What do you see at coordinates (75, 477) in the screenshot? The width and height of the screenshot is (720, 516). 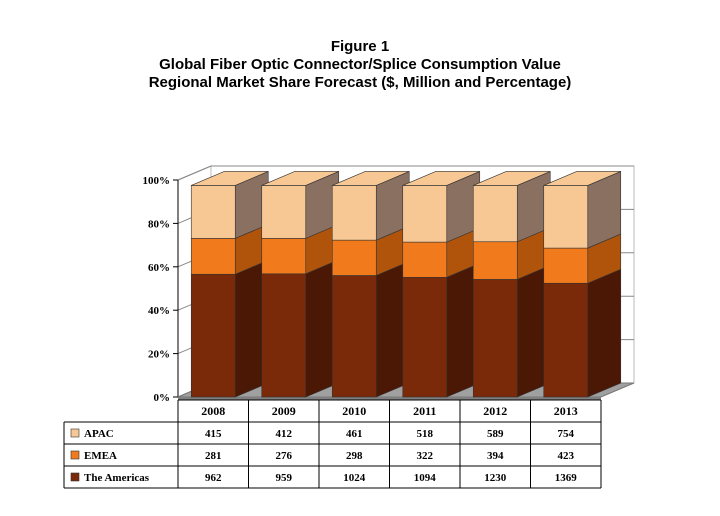 I see `legend-swatch-the-americas` at bounding box center [75, 477].